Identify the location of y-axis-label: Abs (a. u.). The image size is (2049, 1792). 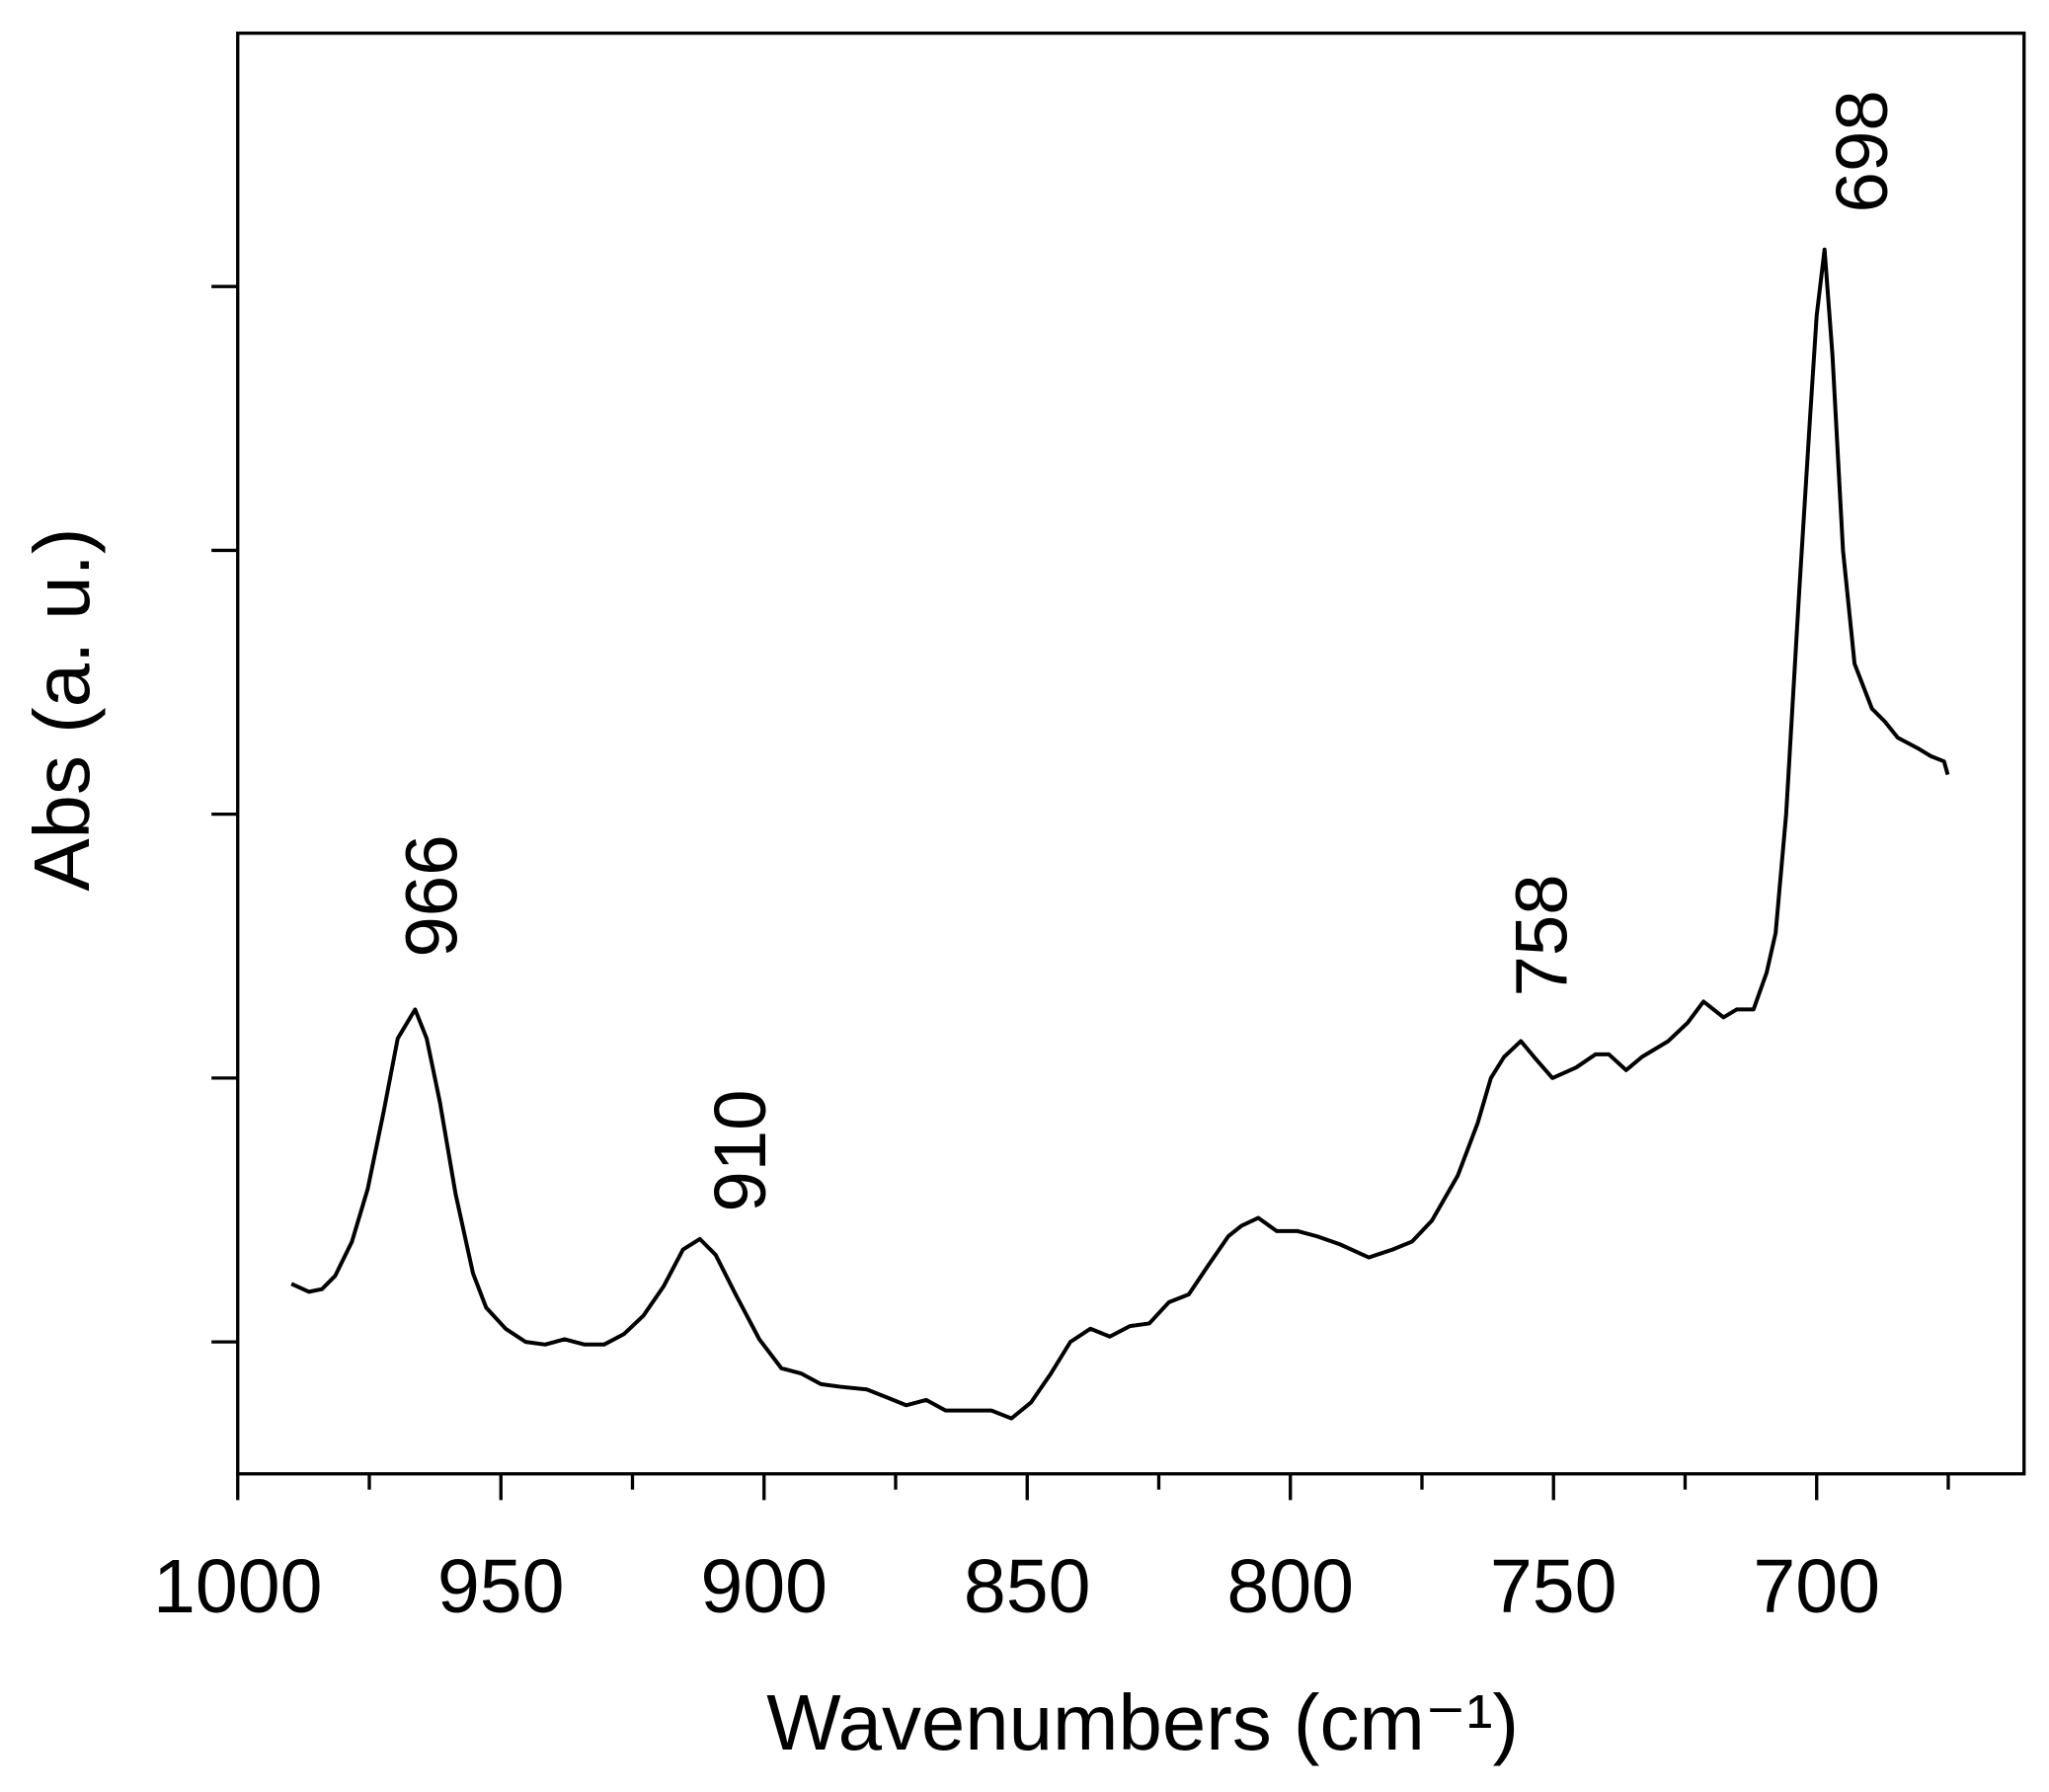
(62, 710).